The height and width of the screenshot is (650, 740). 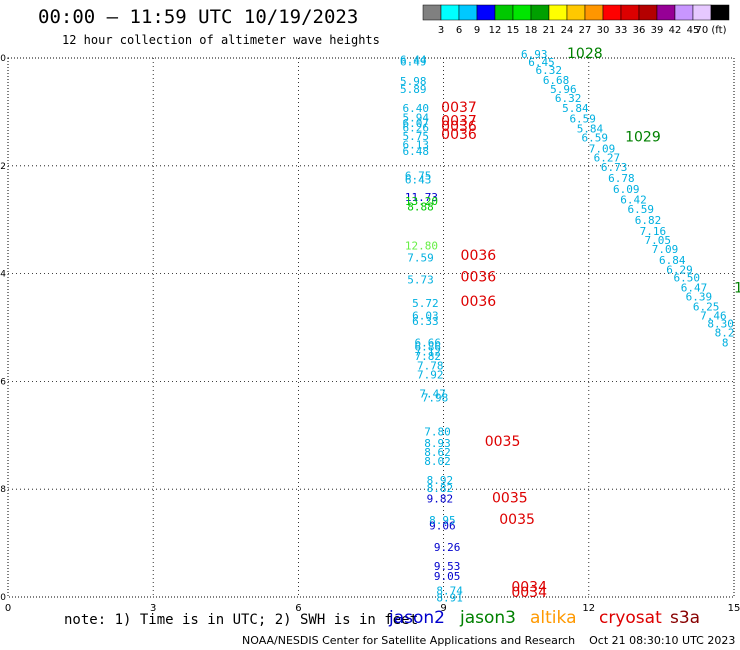 I want to click on swh-label: 9.53, so click(x=447, y=566).